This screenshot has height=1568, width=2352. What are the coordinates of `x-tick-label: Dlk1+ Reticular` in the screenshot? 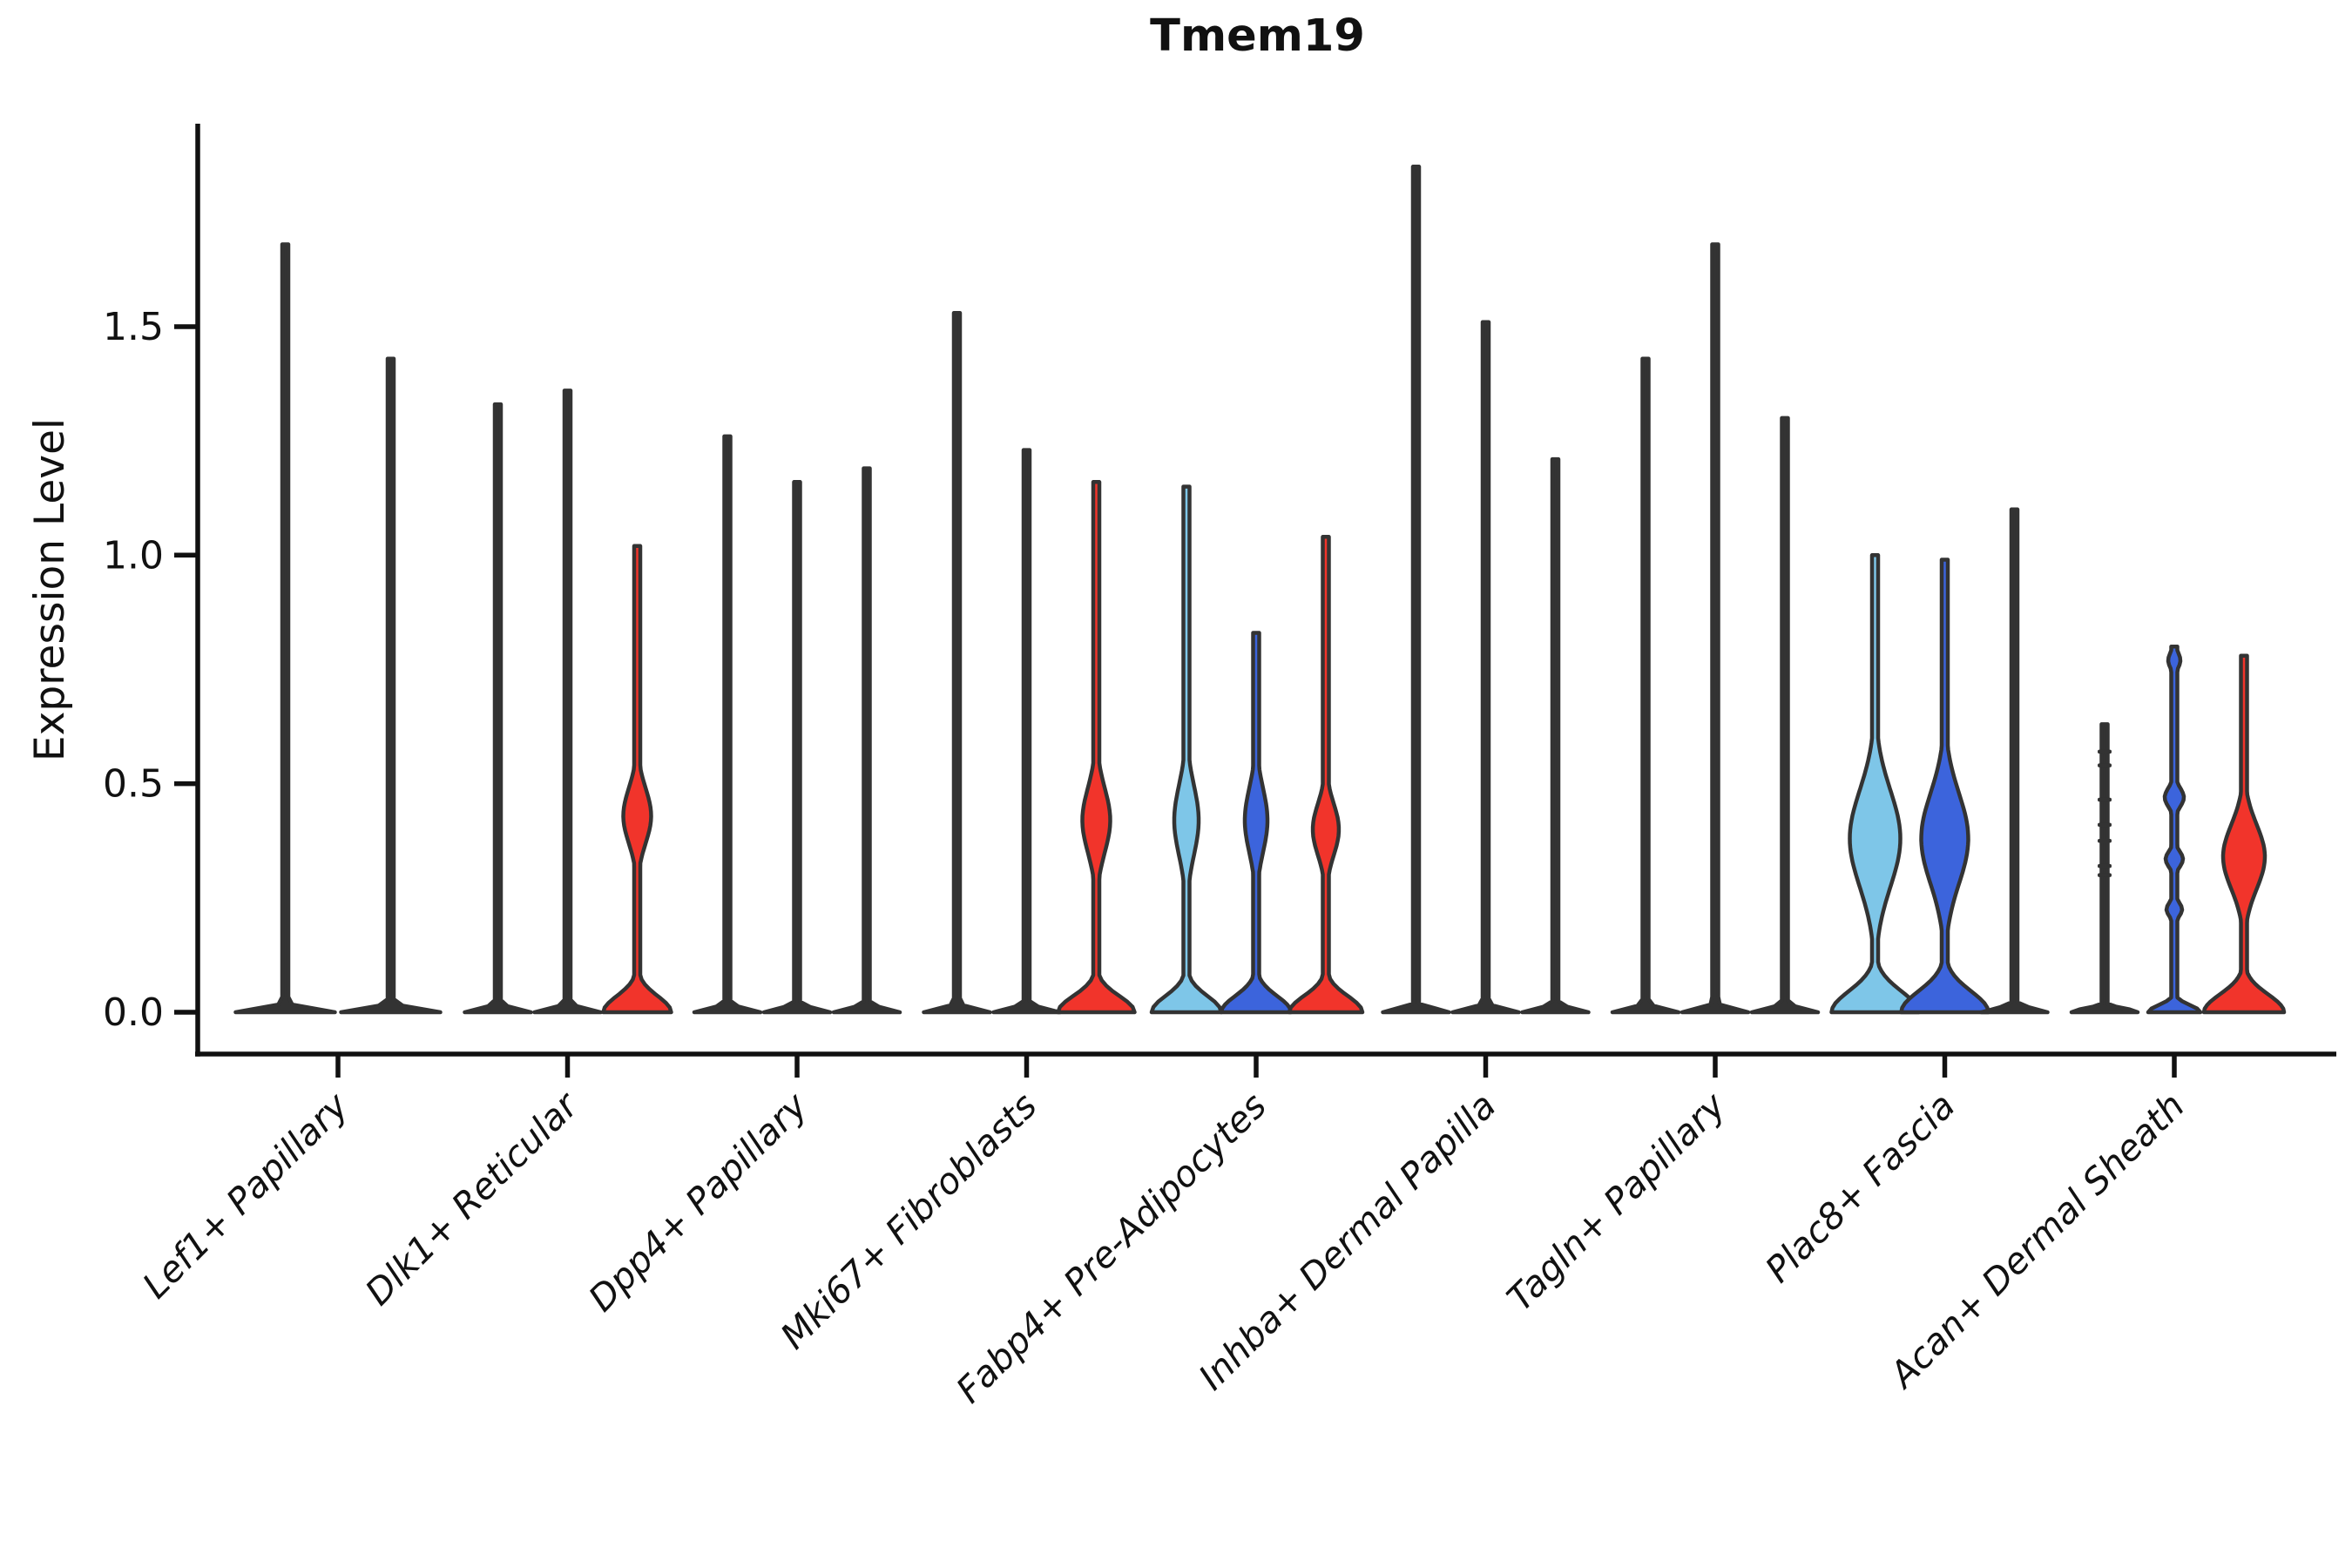 It's located at (472, 1199).